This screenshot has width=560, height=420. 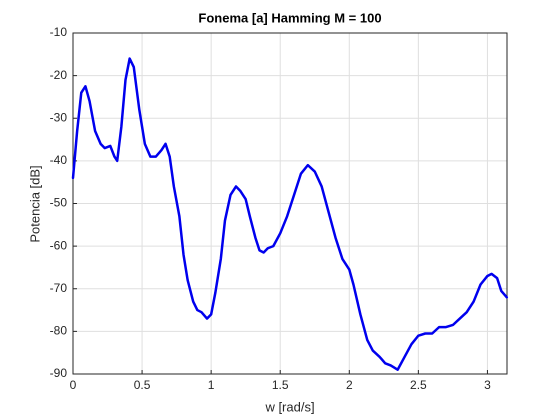 I want to click on y-tick-label: -40, so click(x=59, y=160).